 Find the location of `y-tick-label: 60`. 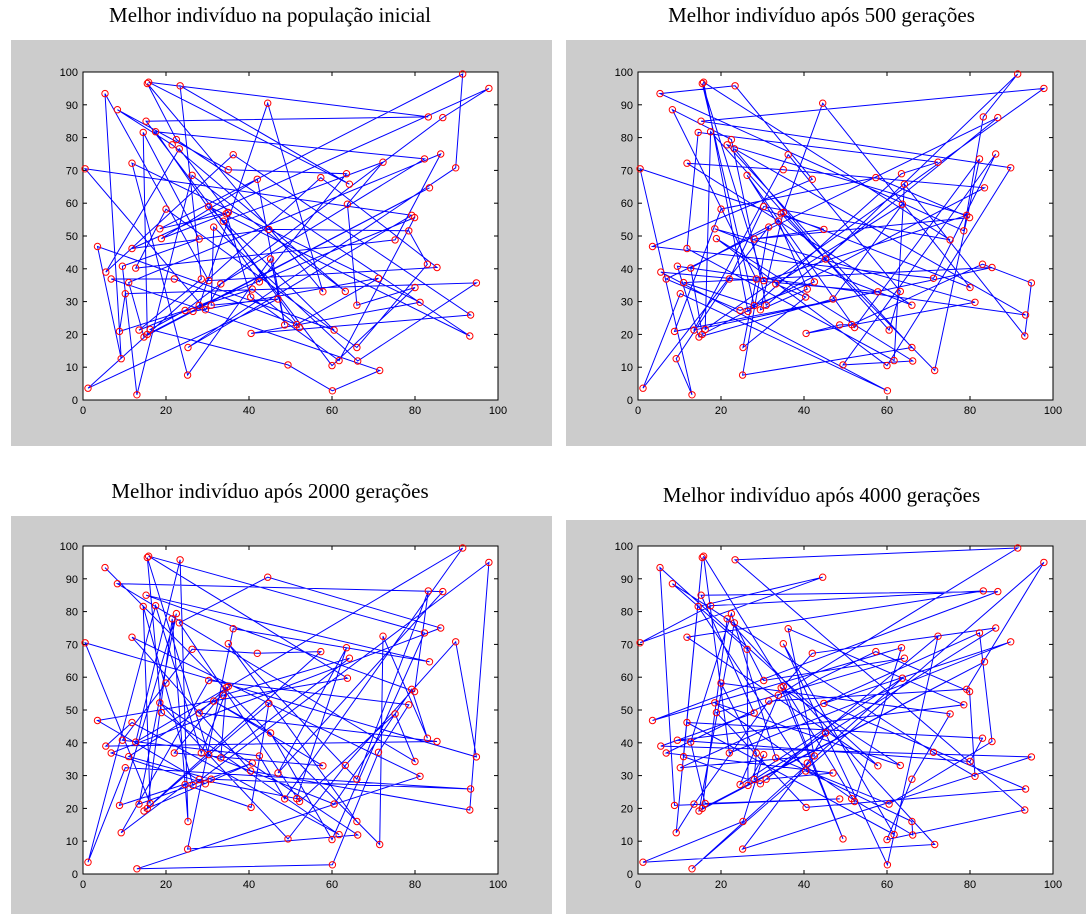

y-tick-label: 60 is located at coordinates (72, 204).